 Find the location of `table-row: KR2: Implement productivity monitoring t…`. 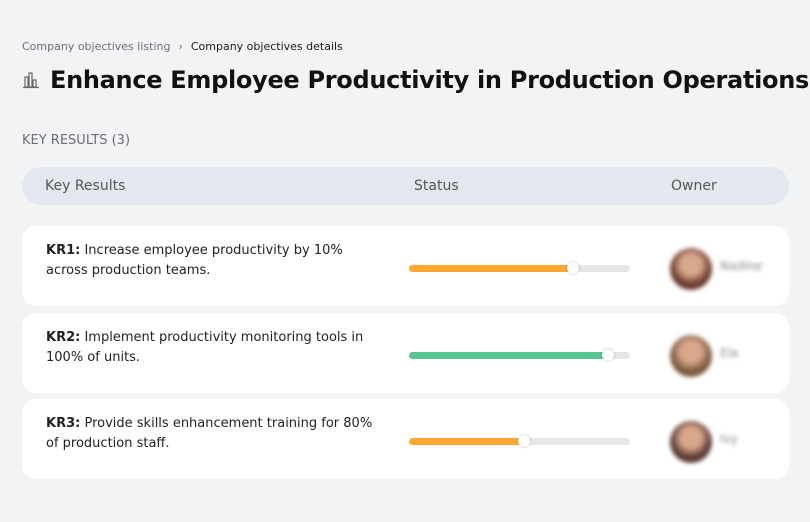

table-row: KR2: Implement productivity monitoring t… is located at coordinates (405, 353).